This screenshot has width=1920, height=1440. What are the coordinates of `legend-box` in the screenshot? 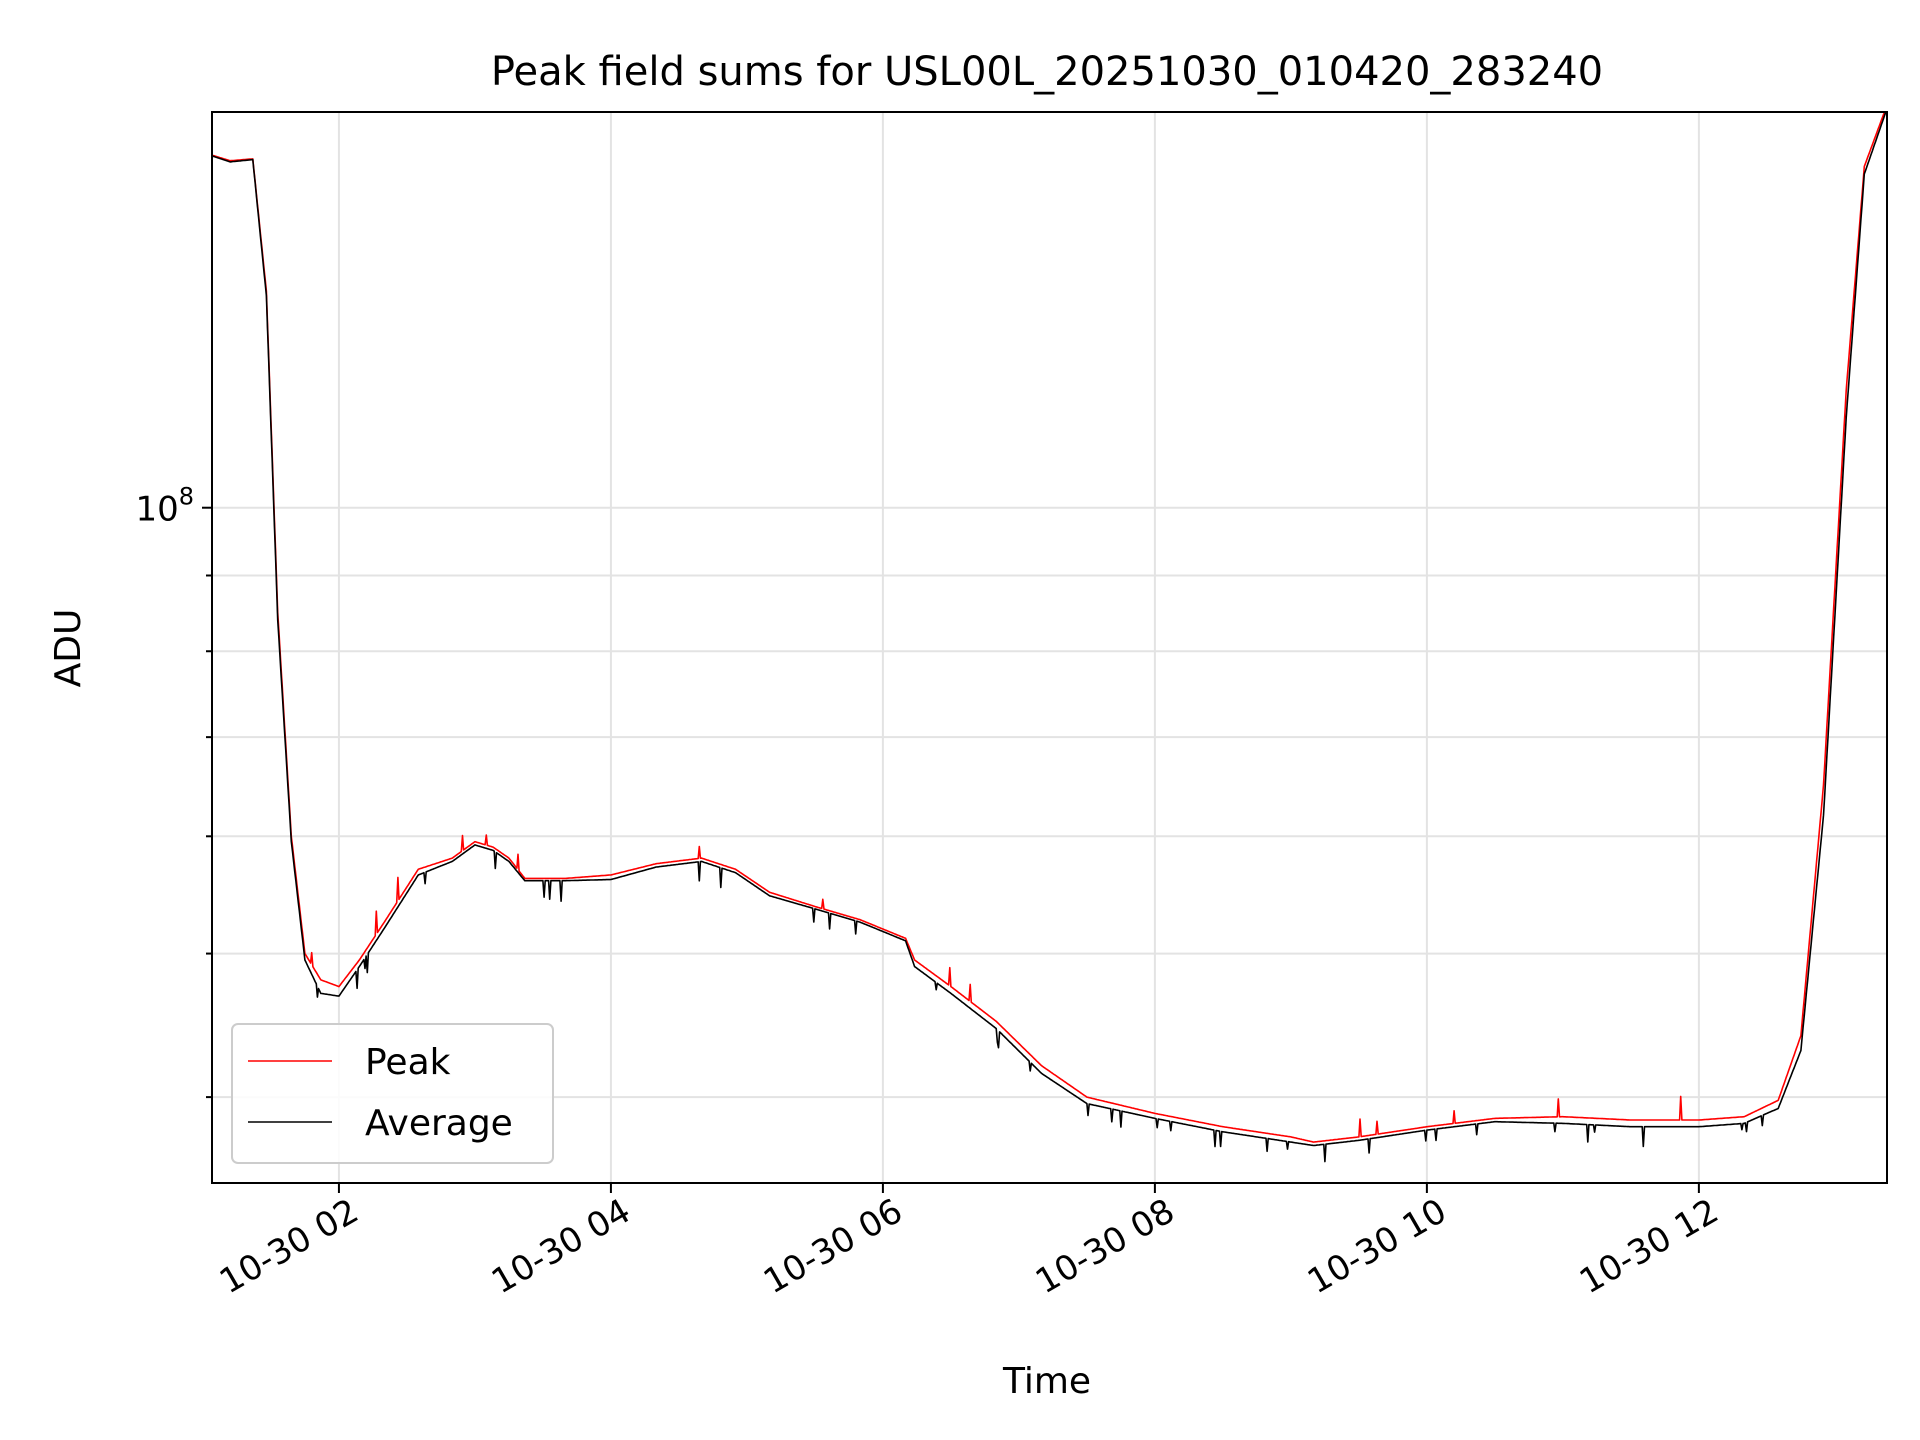 It's located at (392, 1093).